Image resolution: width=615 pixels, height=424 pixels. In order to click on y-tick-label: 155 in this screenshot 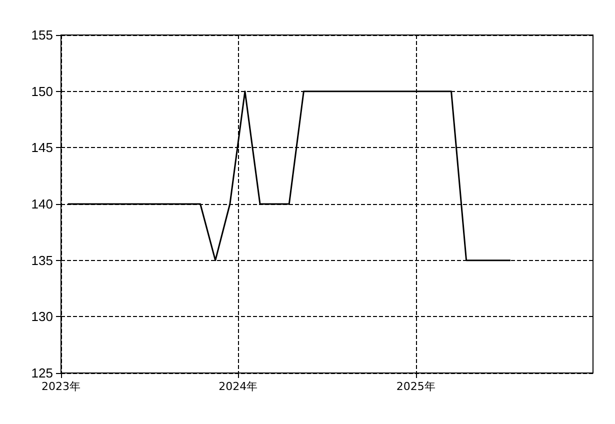, I will do `click(42, 35)`.